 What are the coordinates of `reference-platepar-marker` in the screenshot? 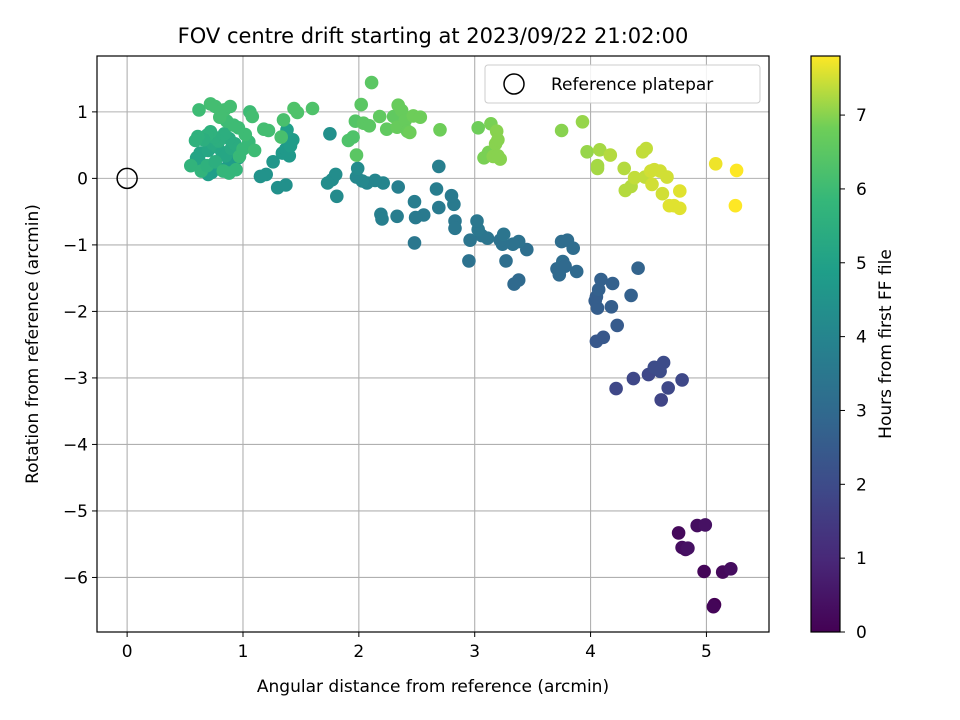 It's located at (127, 178).